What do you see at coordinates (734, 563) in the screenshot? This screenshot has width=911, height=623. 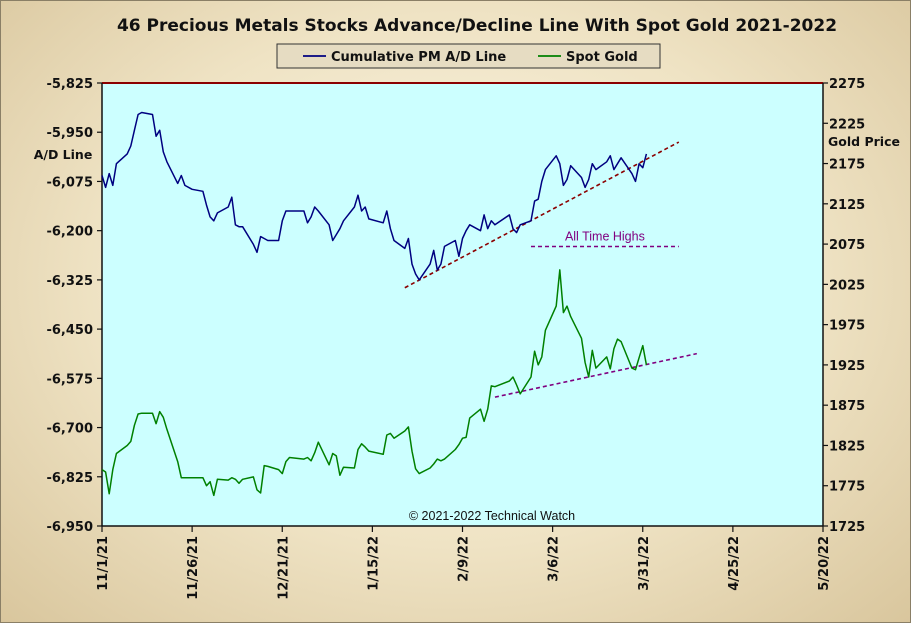 I see `x-tick-label: 4/25/22` at bounding box center [734, 563].